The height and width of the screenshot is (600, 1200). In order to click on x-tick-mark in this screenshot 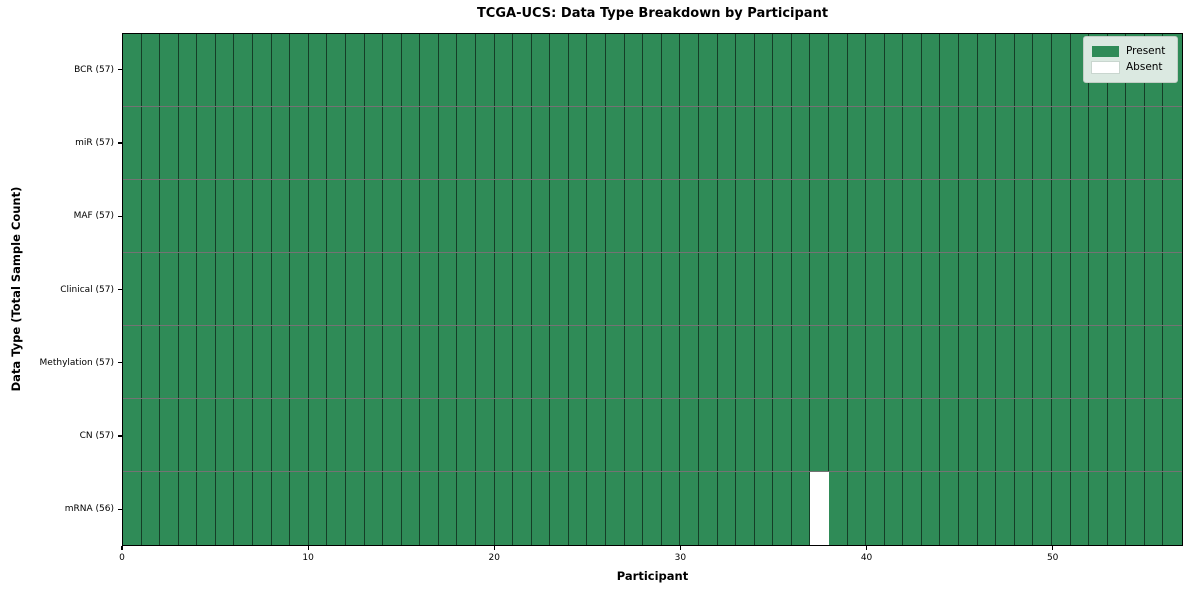, I will do `click(1053, 548)`.